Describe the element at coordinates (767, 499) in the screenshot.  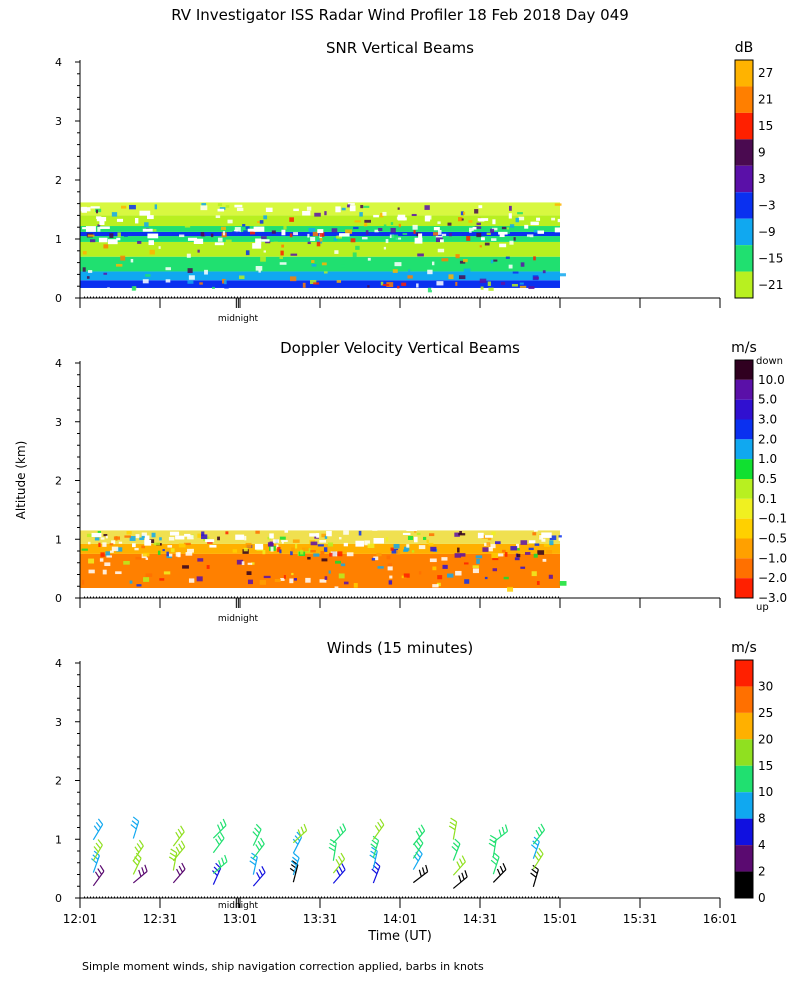
I see `colorbar-label: 0.1` at that location.